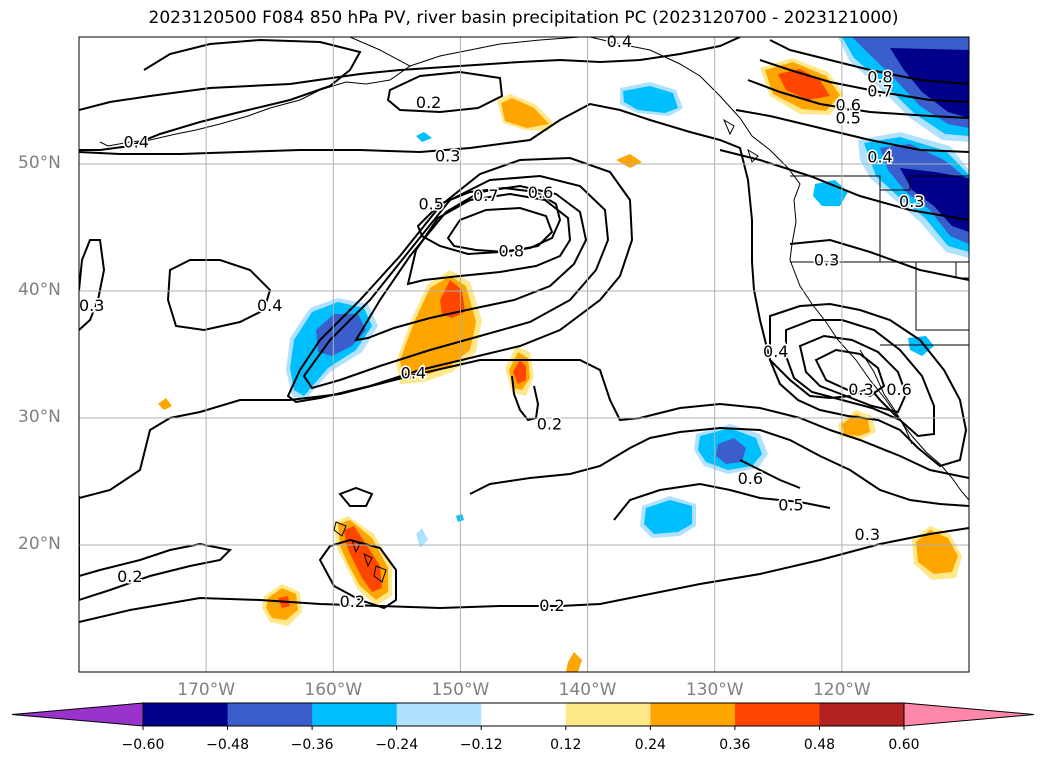 The width and height of the screenshot is (1047, 765). I want to click on colorbar-tick-label: −0.24, so click(397, 745).